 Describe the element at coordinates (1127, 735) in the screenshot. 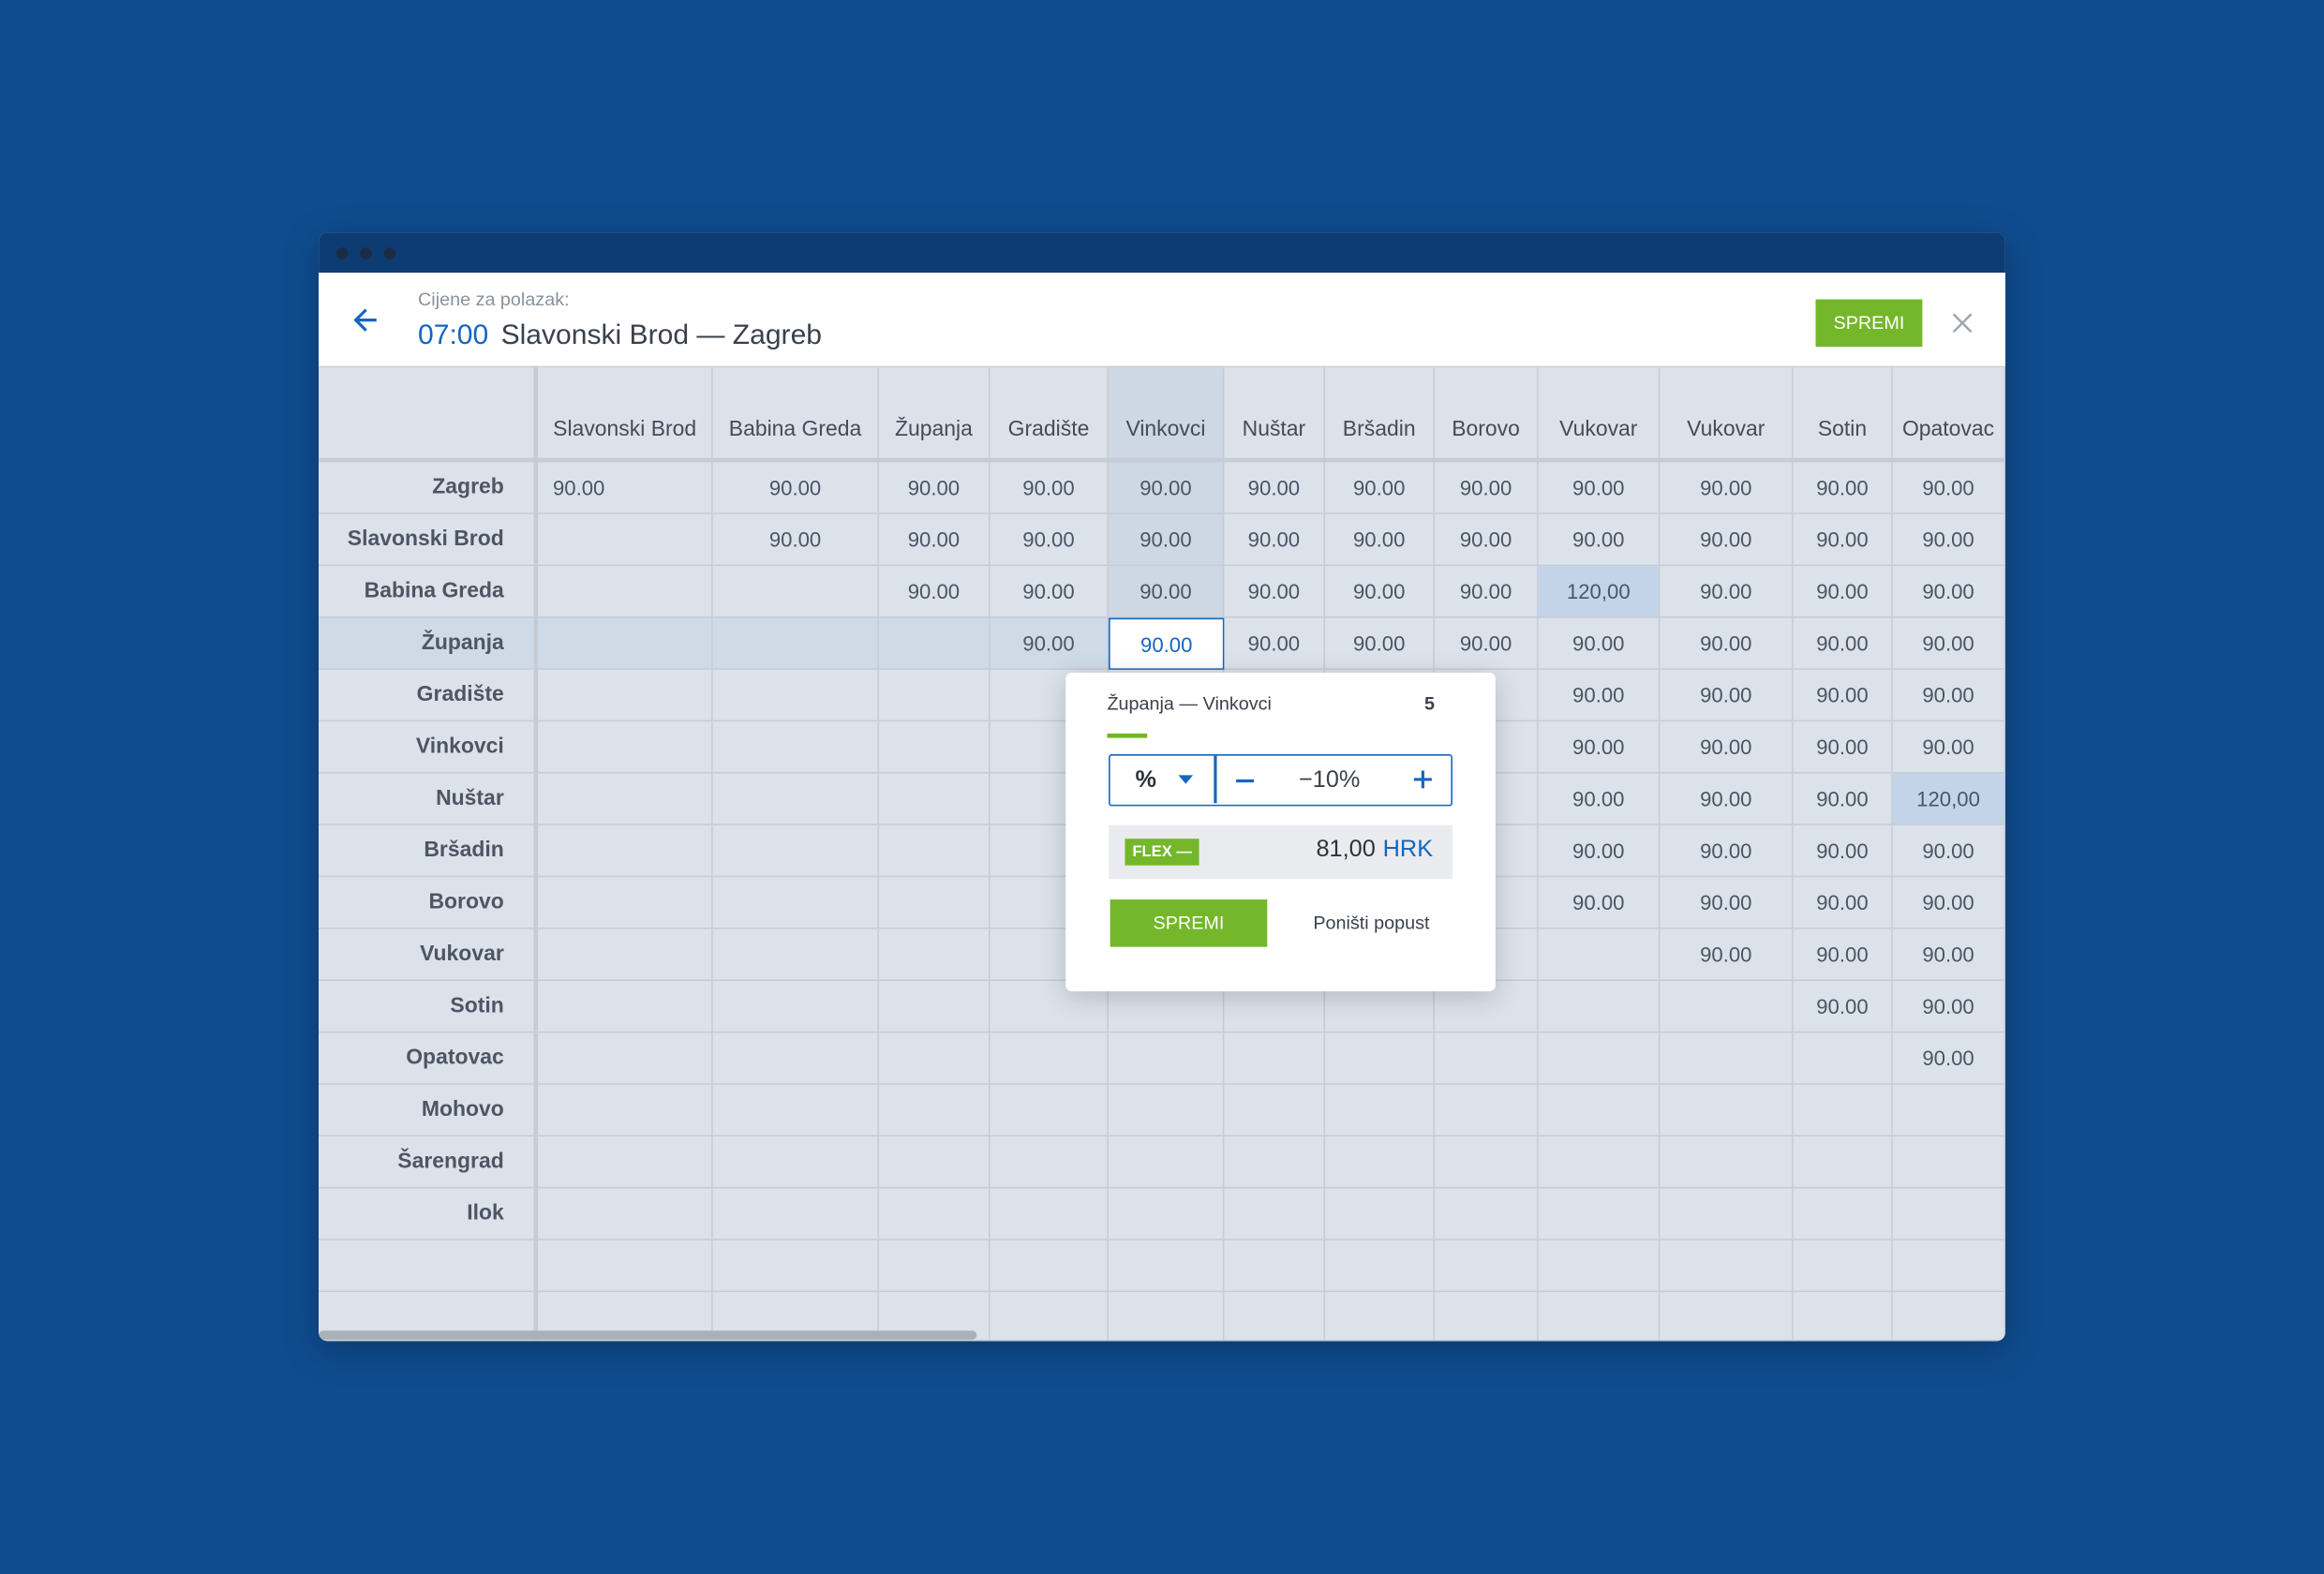

I see `tab-indicator` at that location.